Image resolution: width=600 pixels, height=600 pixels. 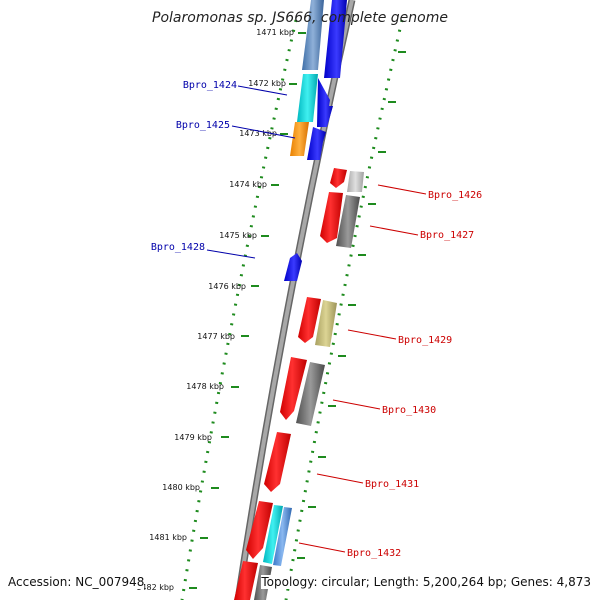 What do you see at coordinates (325, 102) in the screenshot?
I see `gene-feature-bpro-1424-blue` at bounding box center [325, 102].